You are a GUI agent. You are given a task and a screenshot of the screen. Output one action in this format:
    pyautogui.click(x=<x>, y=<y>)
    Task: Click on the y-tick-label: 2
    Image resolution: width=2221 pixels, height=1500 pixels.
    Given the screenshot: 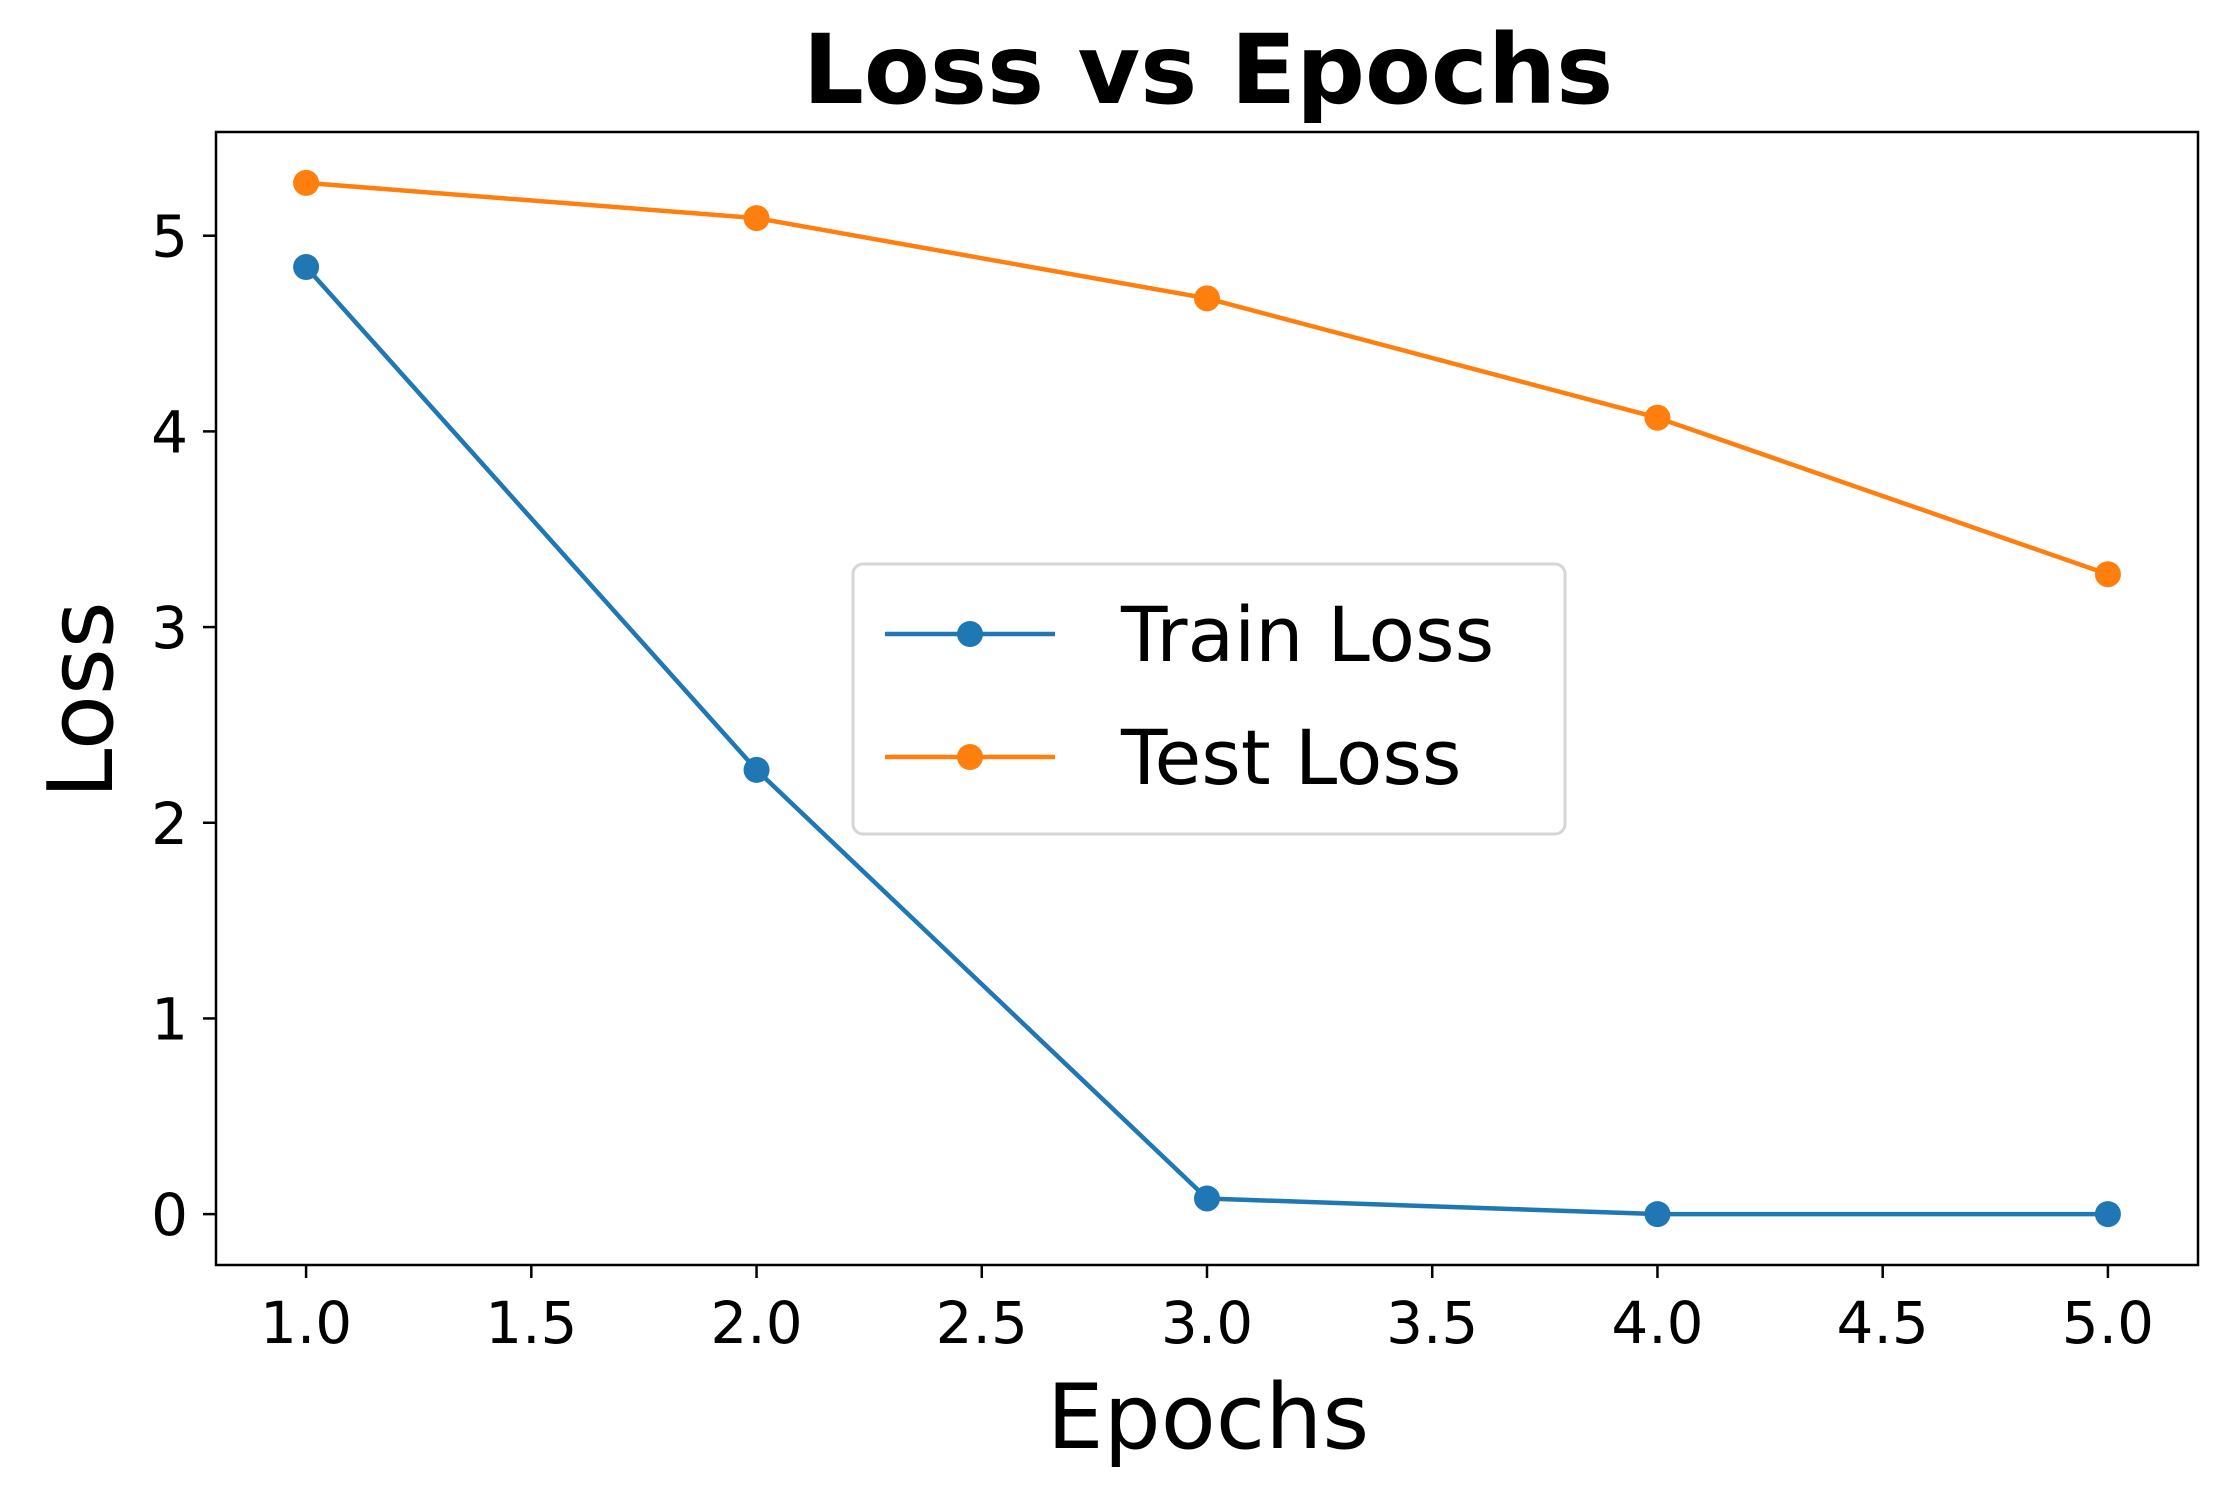 What is the action you would take?
    pyautogui.click(x=169, y=824)
    